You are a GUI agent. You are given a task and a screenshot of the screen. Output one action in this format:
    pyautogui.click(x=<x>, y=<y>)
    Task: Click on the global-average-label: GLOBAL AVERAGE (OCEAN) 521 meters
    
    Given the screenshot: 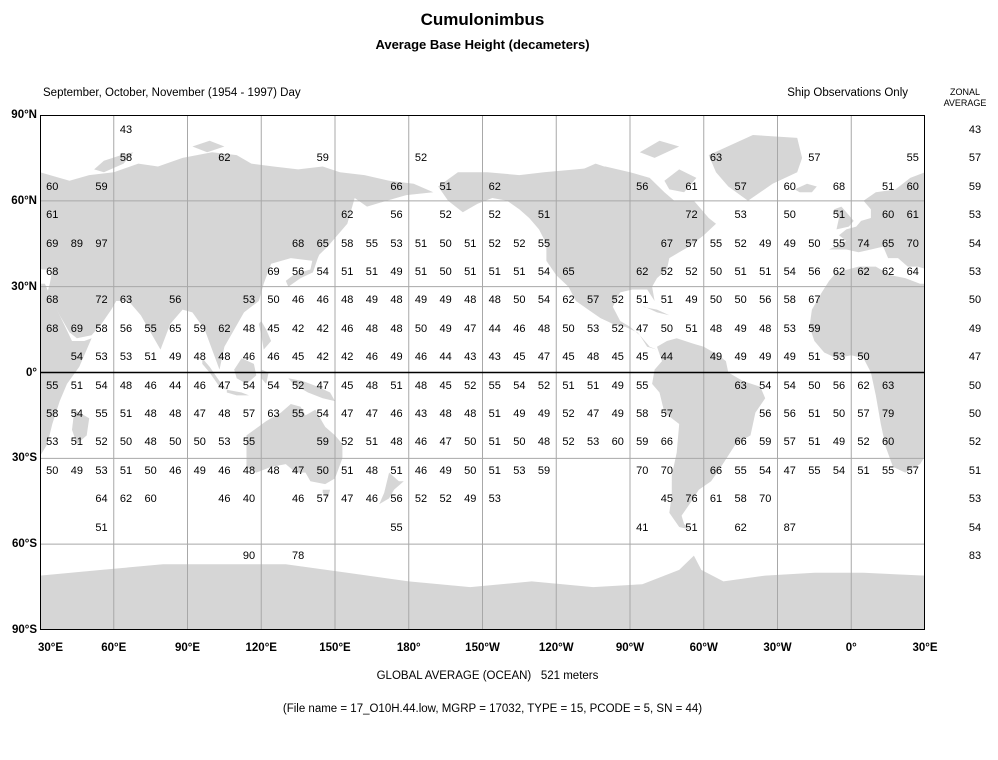 What is the action you would take?
    pyautogui.click(x=487, y=676)
    